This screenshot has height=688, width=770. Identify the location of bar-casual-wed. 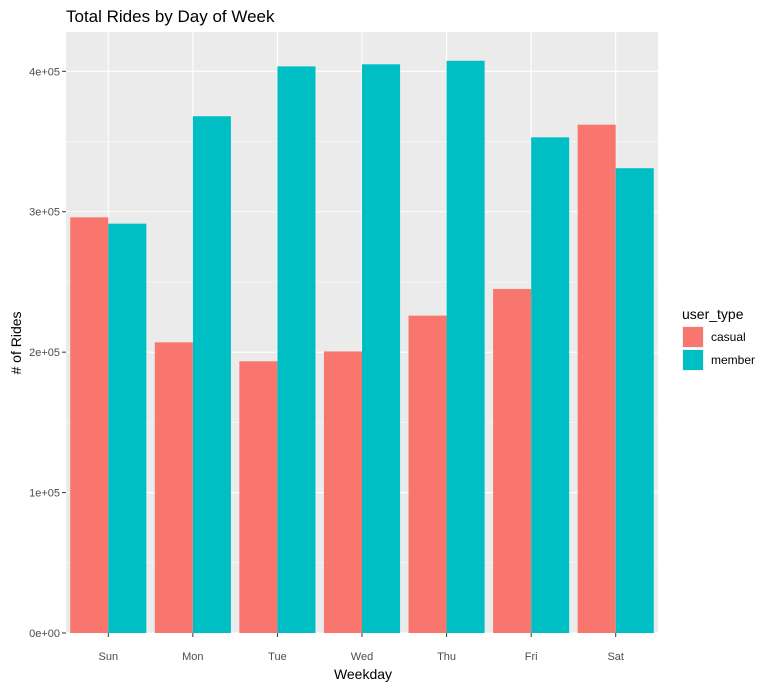
(342, 492).